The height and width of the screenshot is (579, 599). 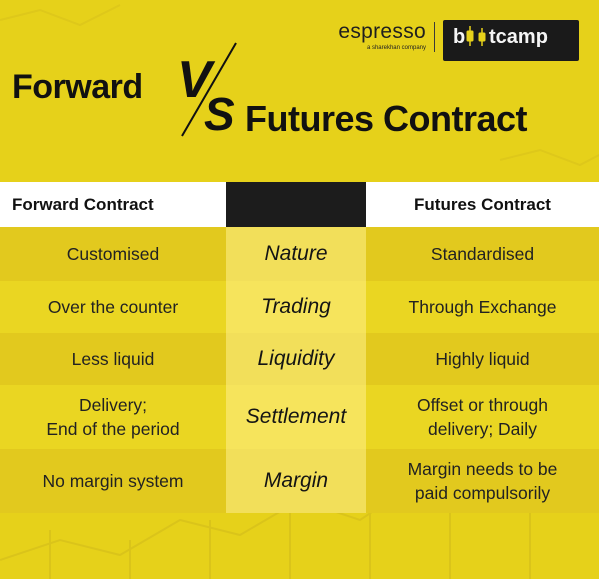 I want to click on title-vs-s: S, so click(x=219, y=114).